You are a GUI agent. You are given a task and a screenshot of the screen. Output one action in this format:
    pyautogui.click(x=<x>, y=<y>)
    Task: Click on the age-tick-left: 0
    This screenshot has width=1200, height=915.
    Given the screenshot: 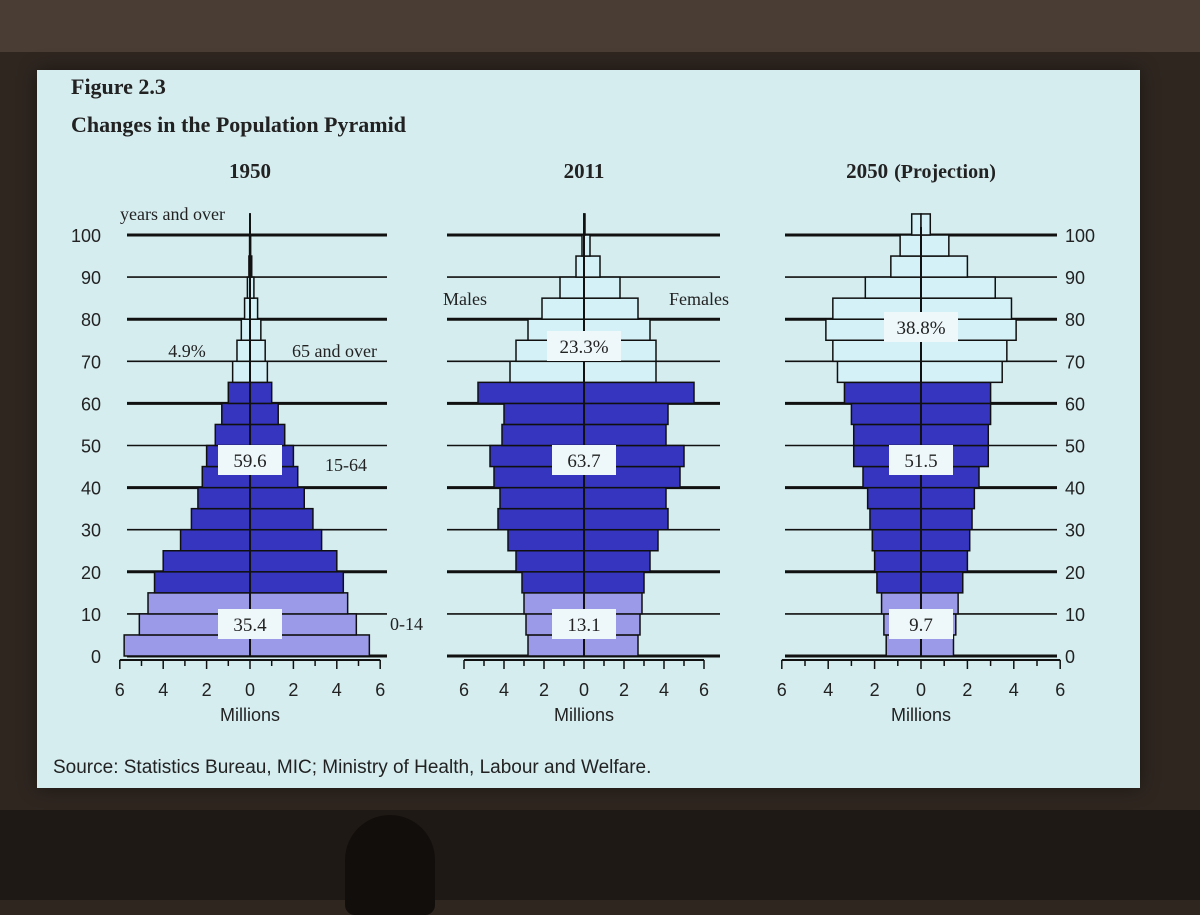 What is the action you would take?
    pyautogui.click(x=96, y=657)
    